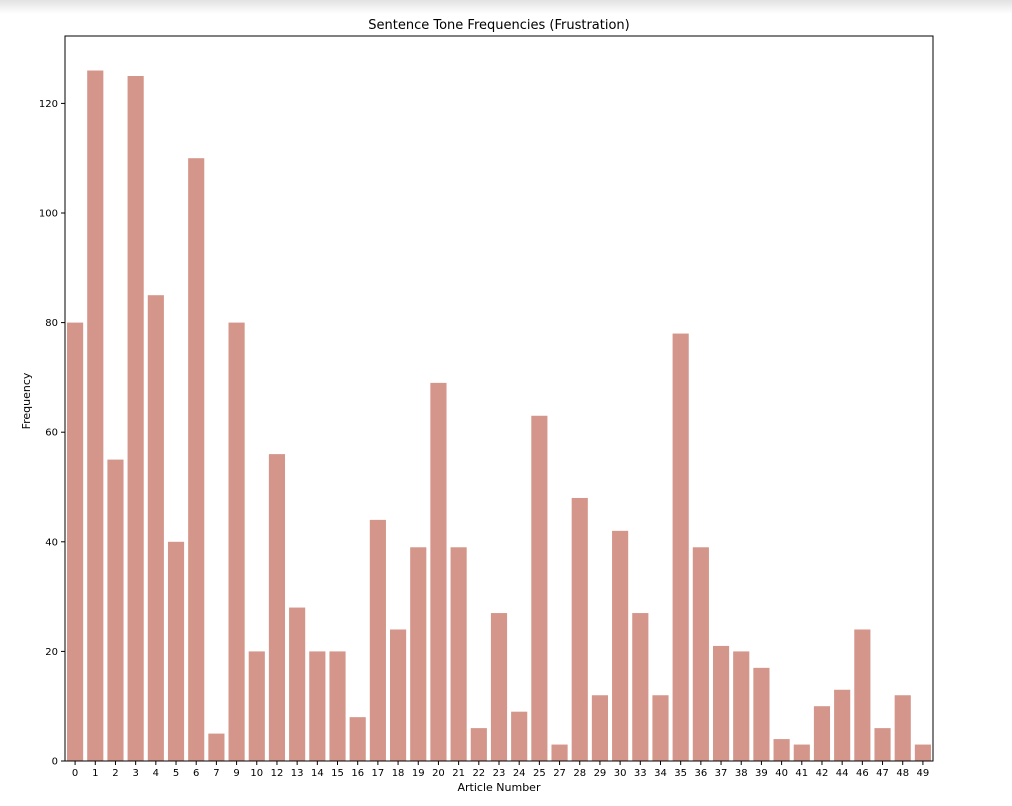 Image resolution: width=1012 pixels, height=806 pixels. I want to click on x-tick-label: 35, so click(680, 773).